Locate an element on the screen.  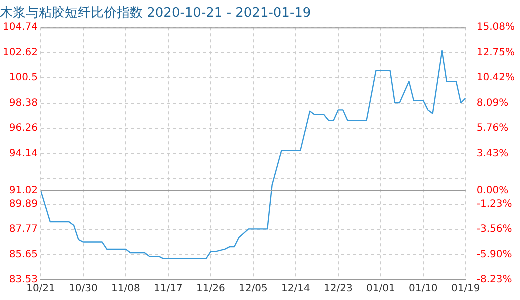
x-tick-label: 01/01 is located at coordinates (381, 289).